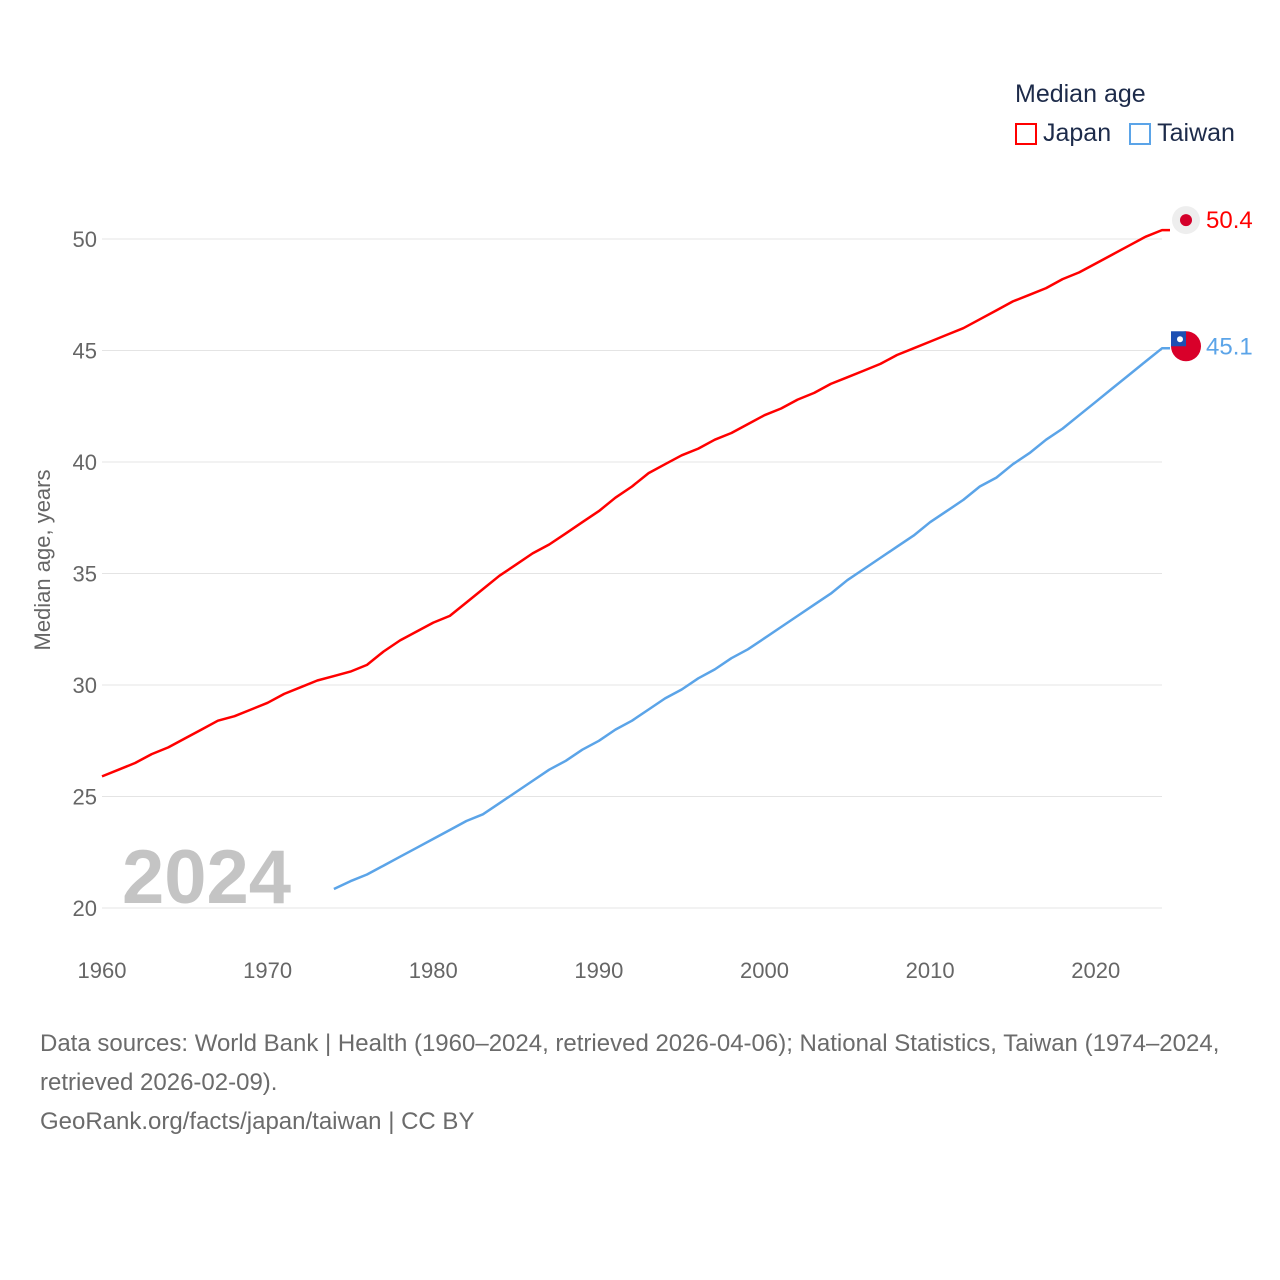  I want to click on legend-swatch-japan, so click(1026, 133).